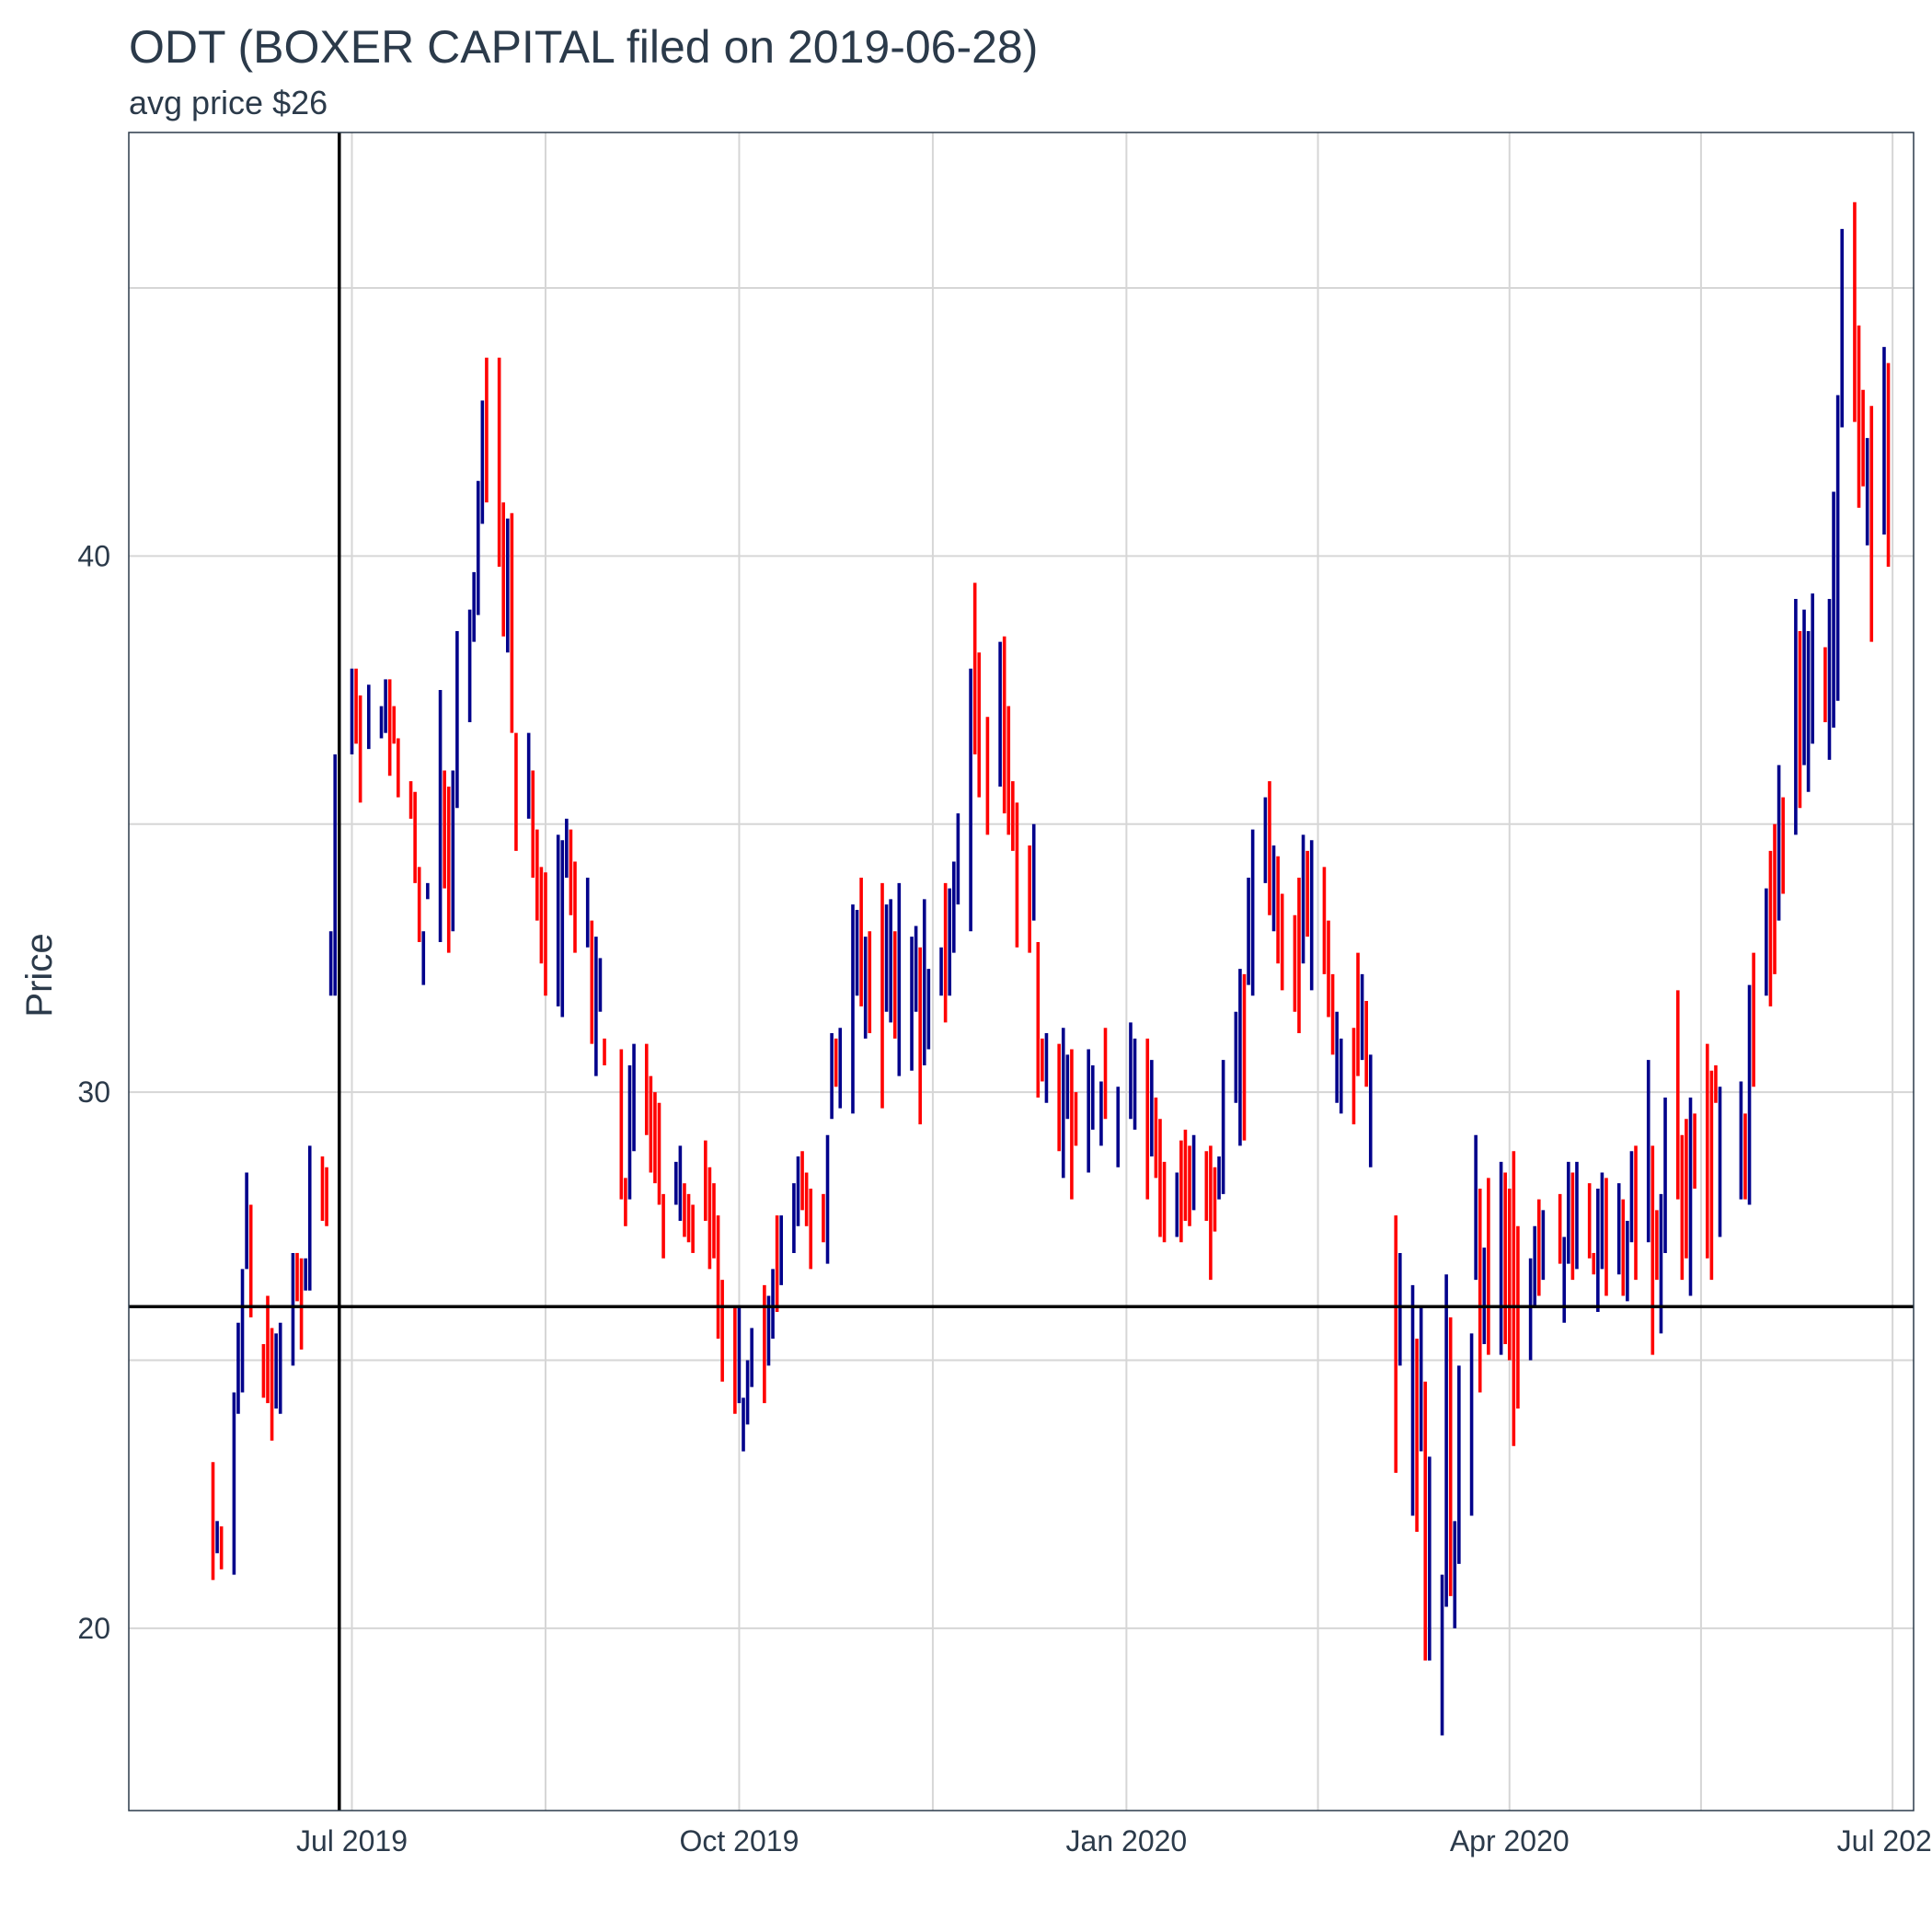 This screenshot has width=1932, height=1932. I want to click on x-tick-label: Jan 2020, so click(1127, 1840).